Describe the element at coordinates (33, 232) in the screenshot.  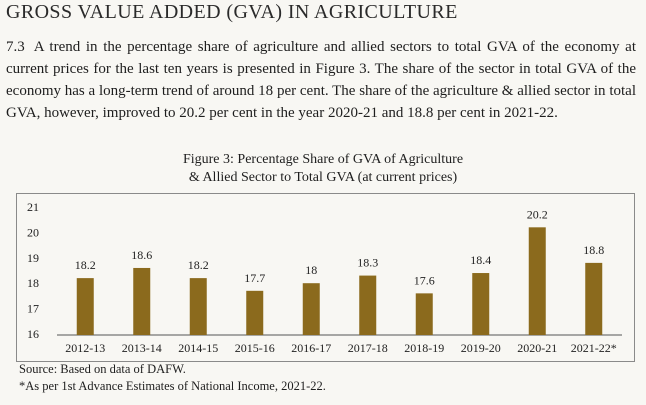
I see `y-tick-label: 20` at that location.